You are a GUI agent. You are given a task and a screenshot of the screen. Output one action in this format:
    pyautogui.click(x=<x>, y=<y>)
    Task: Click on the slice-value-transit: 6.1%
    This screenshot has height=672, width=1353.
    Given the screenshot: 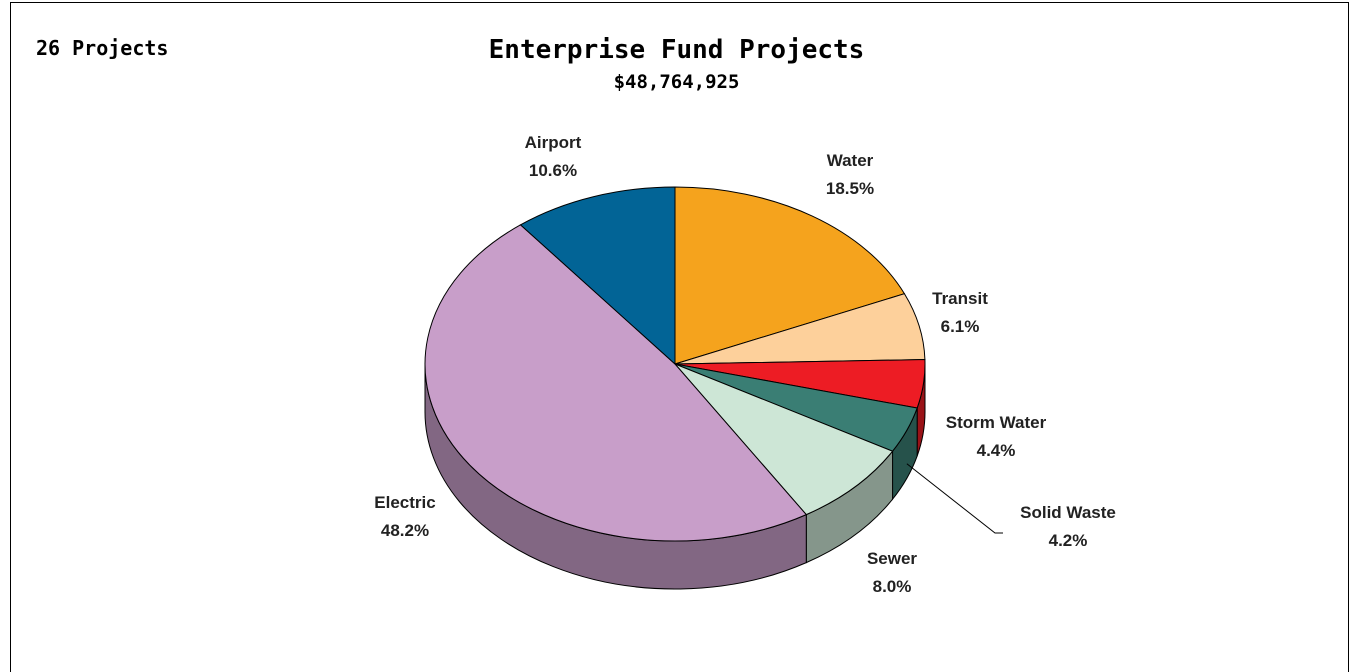 What is the action you would take?
    pyautogui.click(x=960, y=326)
    